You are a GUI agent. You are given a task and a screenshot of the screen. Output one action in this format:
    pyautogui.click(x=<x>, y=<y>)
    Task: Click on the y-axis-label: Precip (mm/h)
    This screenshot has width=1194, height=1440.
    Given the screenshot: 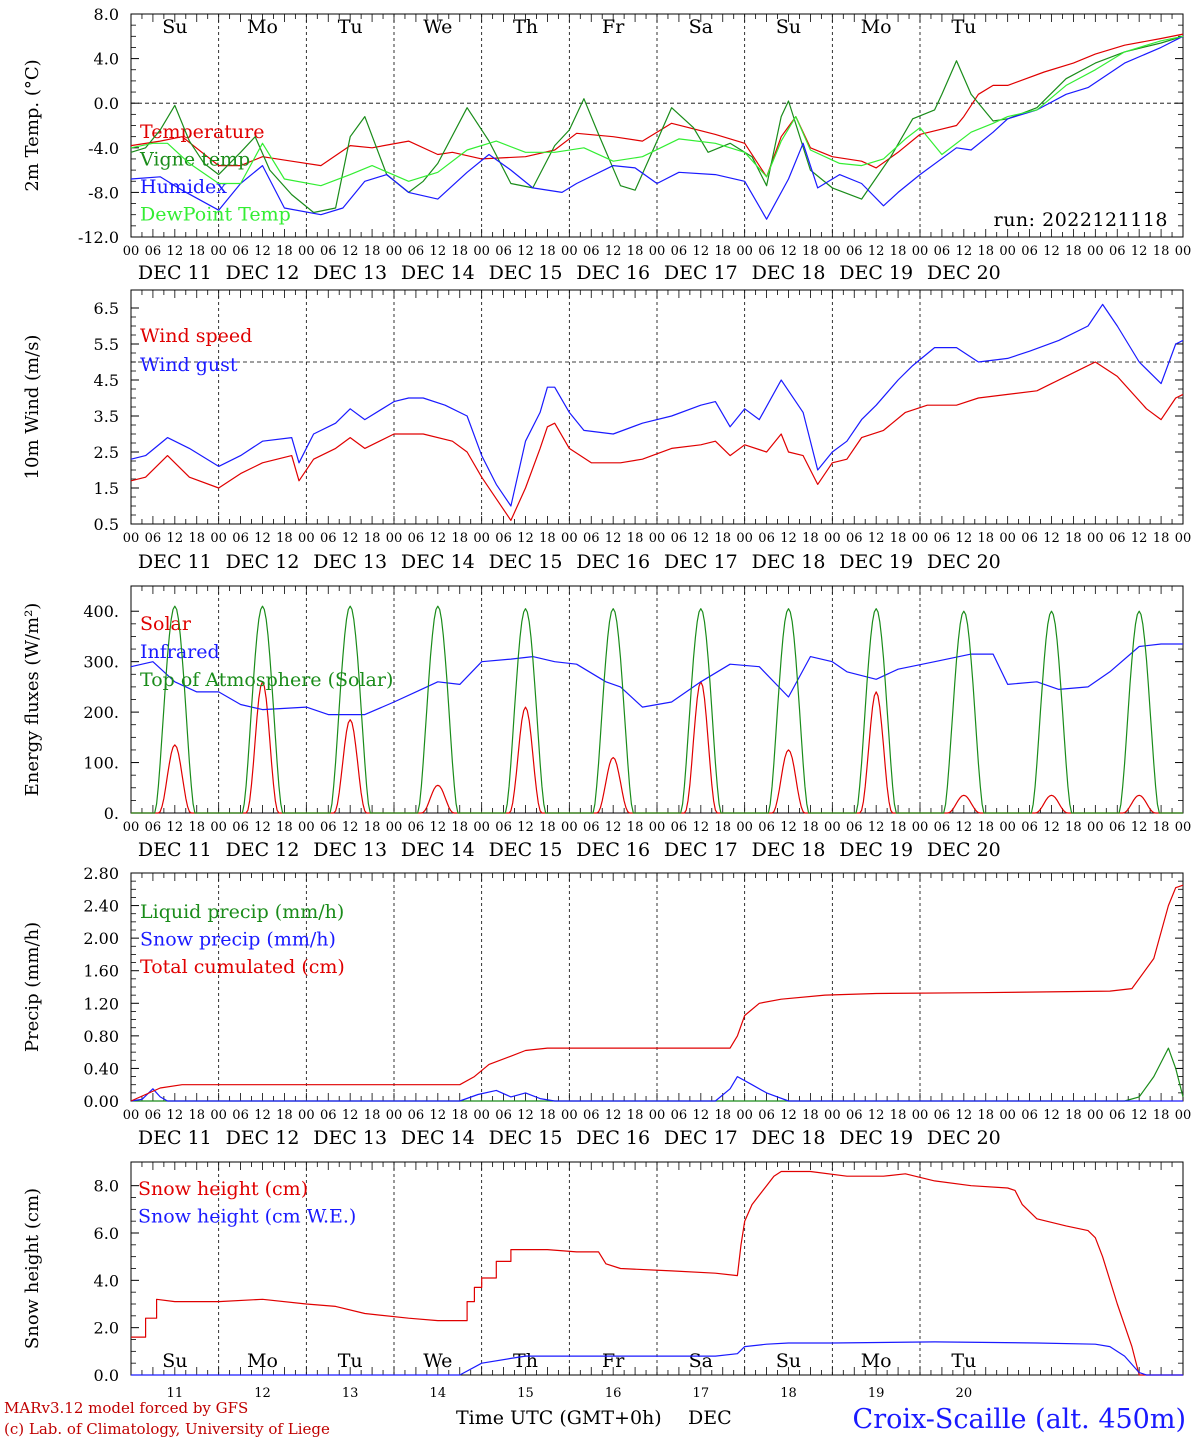 What is the action you would take?
    pyautogui.click(x=32, y=987)
    